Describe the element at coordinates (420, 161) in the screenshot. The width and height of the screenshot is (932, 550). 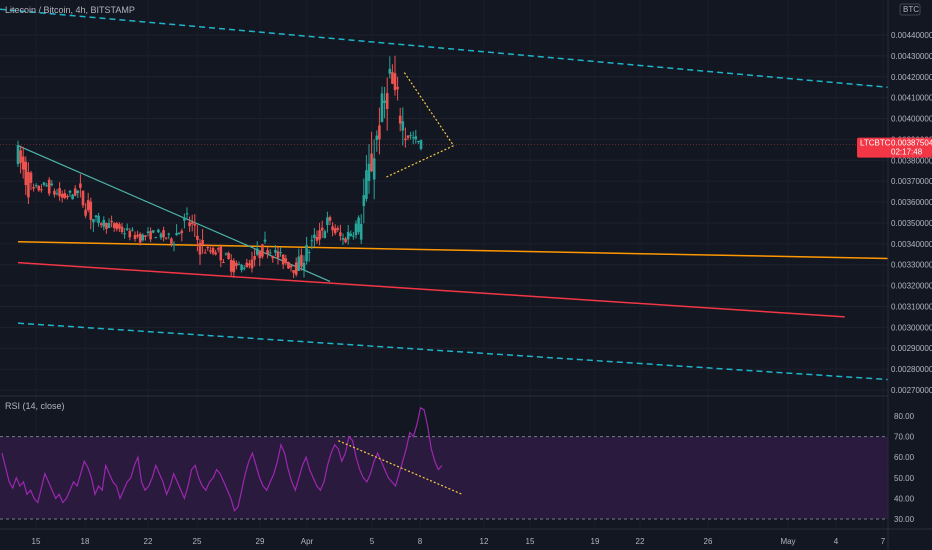
I see `pennant-lower-line` at that location.